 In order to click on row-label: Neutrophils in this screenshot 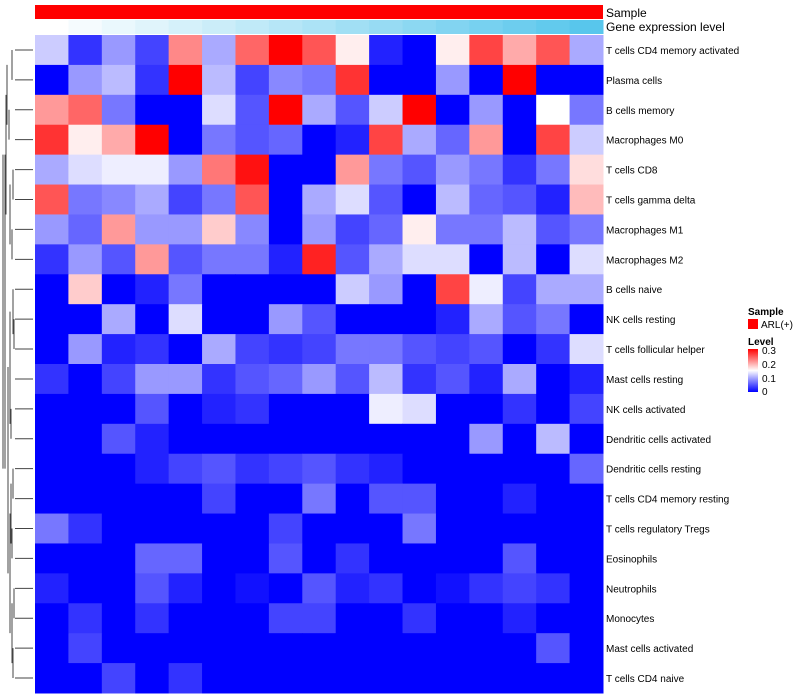, I will do `click(631, 589)`.